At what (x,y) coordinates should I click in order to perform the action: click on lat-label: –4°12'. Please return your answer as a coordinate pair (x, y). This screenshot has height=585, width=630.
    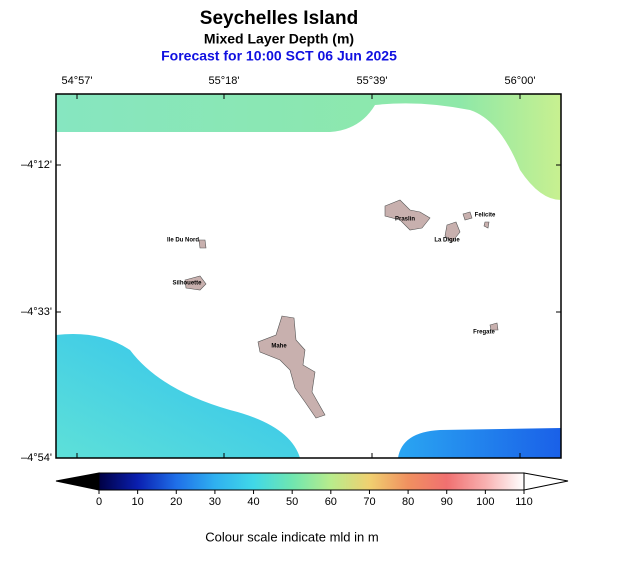
    Looking at the image, I should click on (36, 165).